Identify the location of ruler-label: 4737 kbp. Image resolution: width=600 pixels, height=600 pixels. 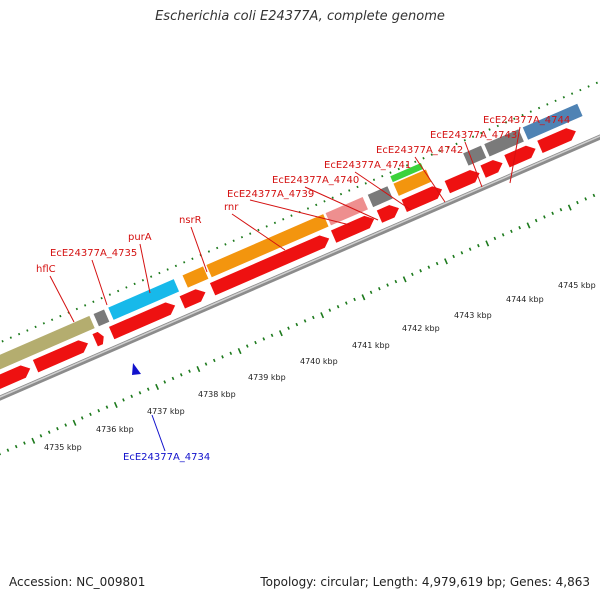
(166, 411).